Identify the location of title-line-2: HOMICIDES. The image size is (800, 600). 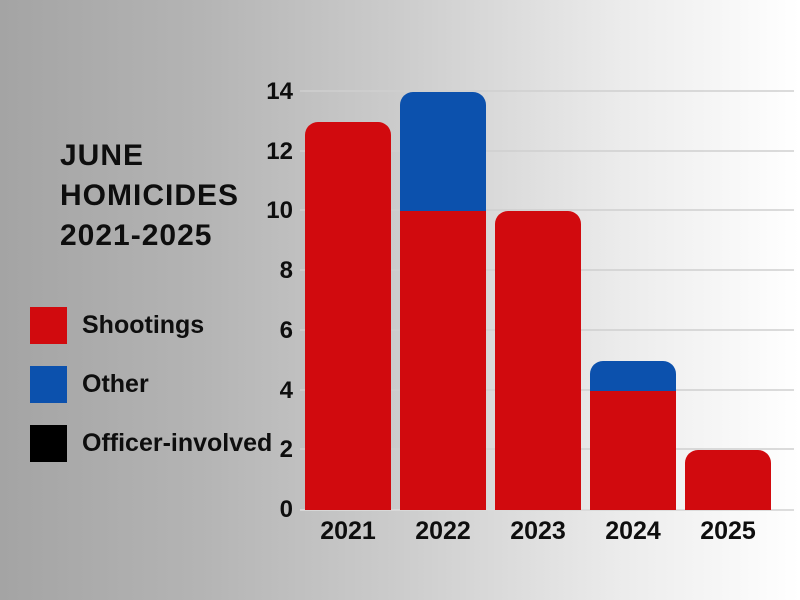
(150, 195).